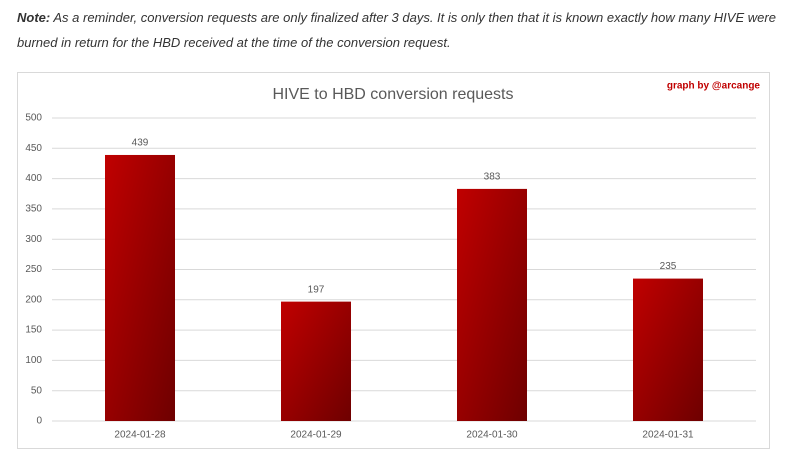 This screenshot has height=451, width=785. What do you see at coordinates (140, 435) in the screenshot?
I see `x-tick-label: 2024-01-28` at bounding box center [140, 435].